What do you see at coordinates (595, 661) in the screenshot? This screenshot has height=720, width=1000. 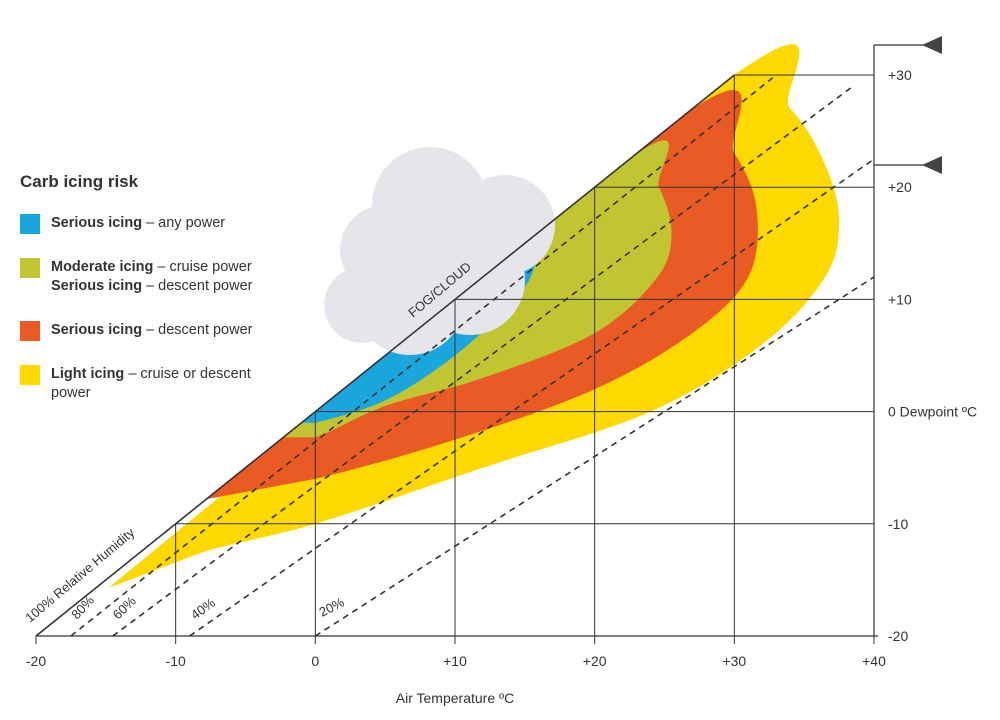 I see `x-tick-label: +20` at bounding box center [595, 661].